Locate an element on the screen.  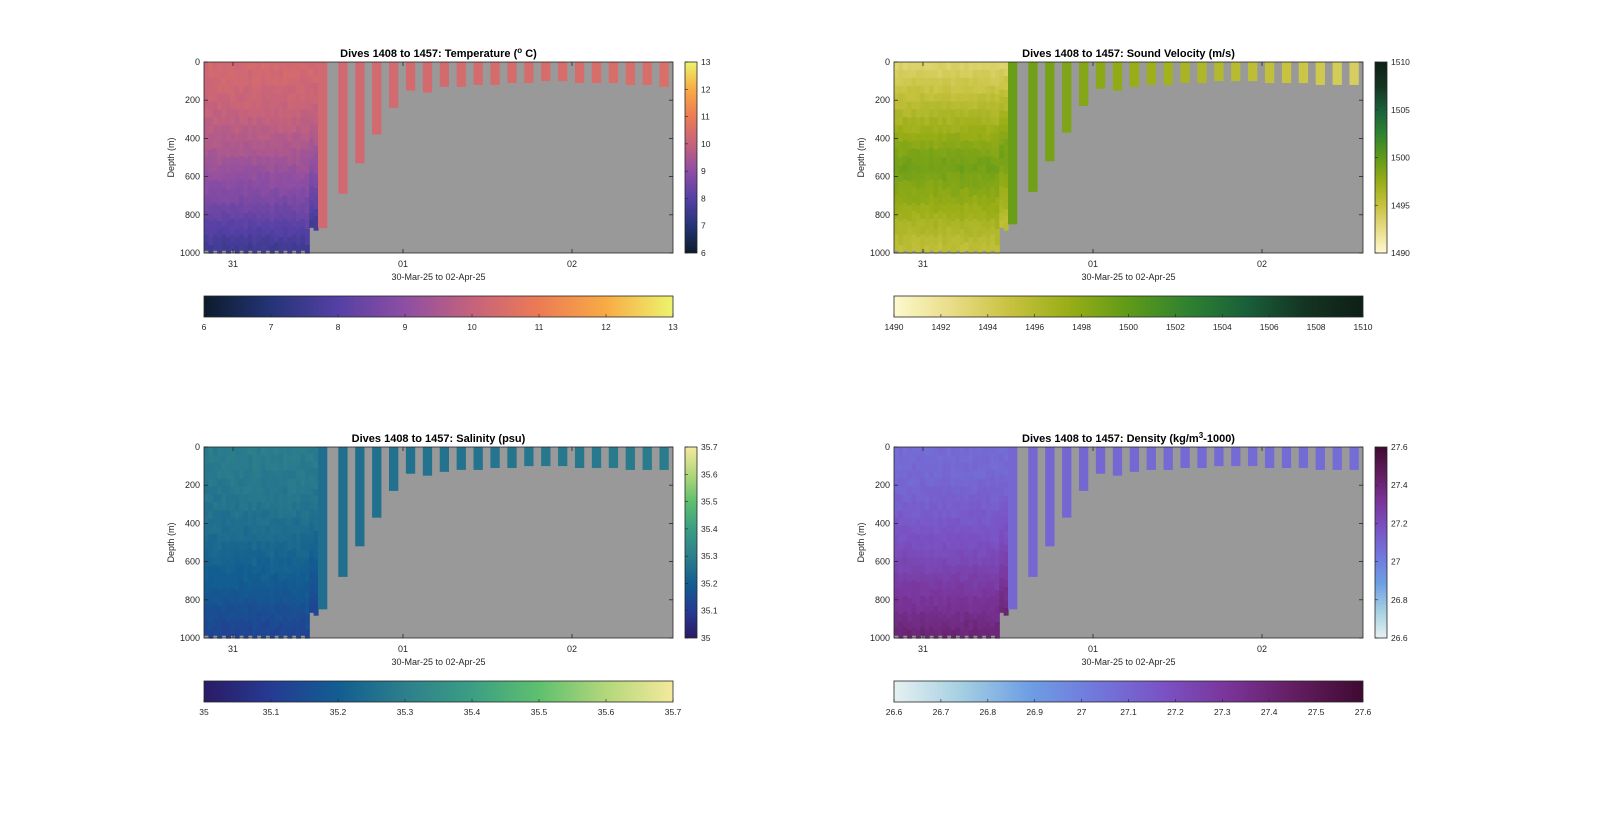
y-tick-label: 0 is located at coordinates (887, 62).